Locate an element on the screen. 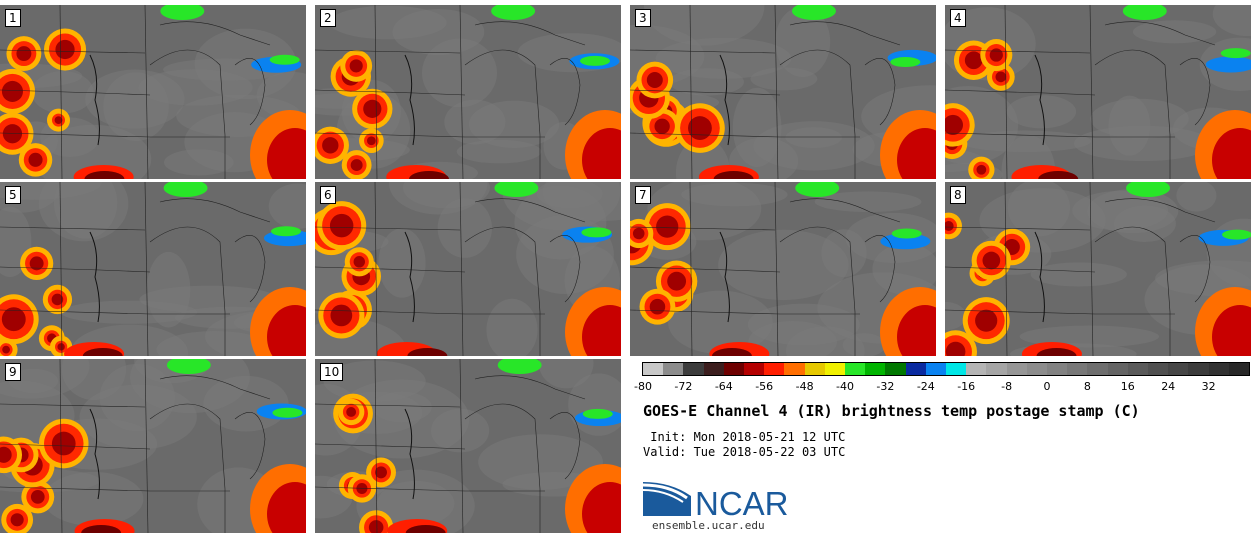 The height and width of the screenshot is (533, 1260). colorbar-tick: -16 is located at coordinates (966, 386).